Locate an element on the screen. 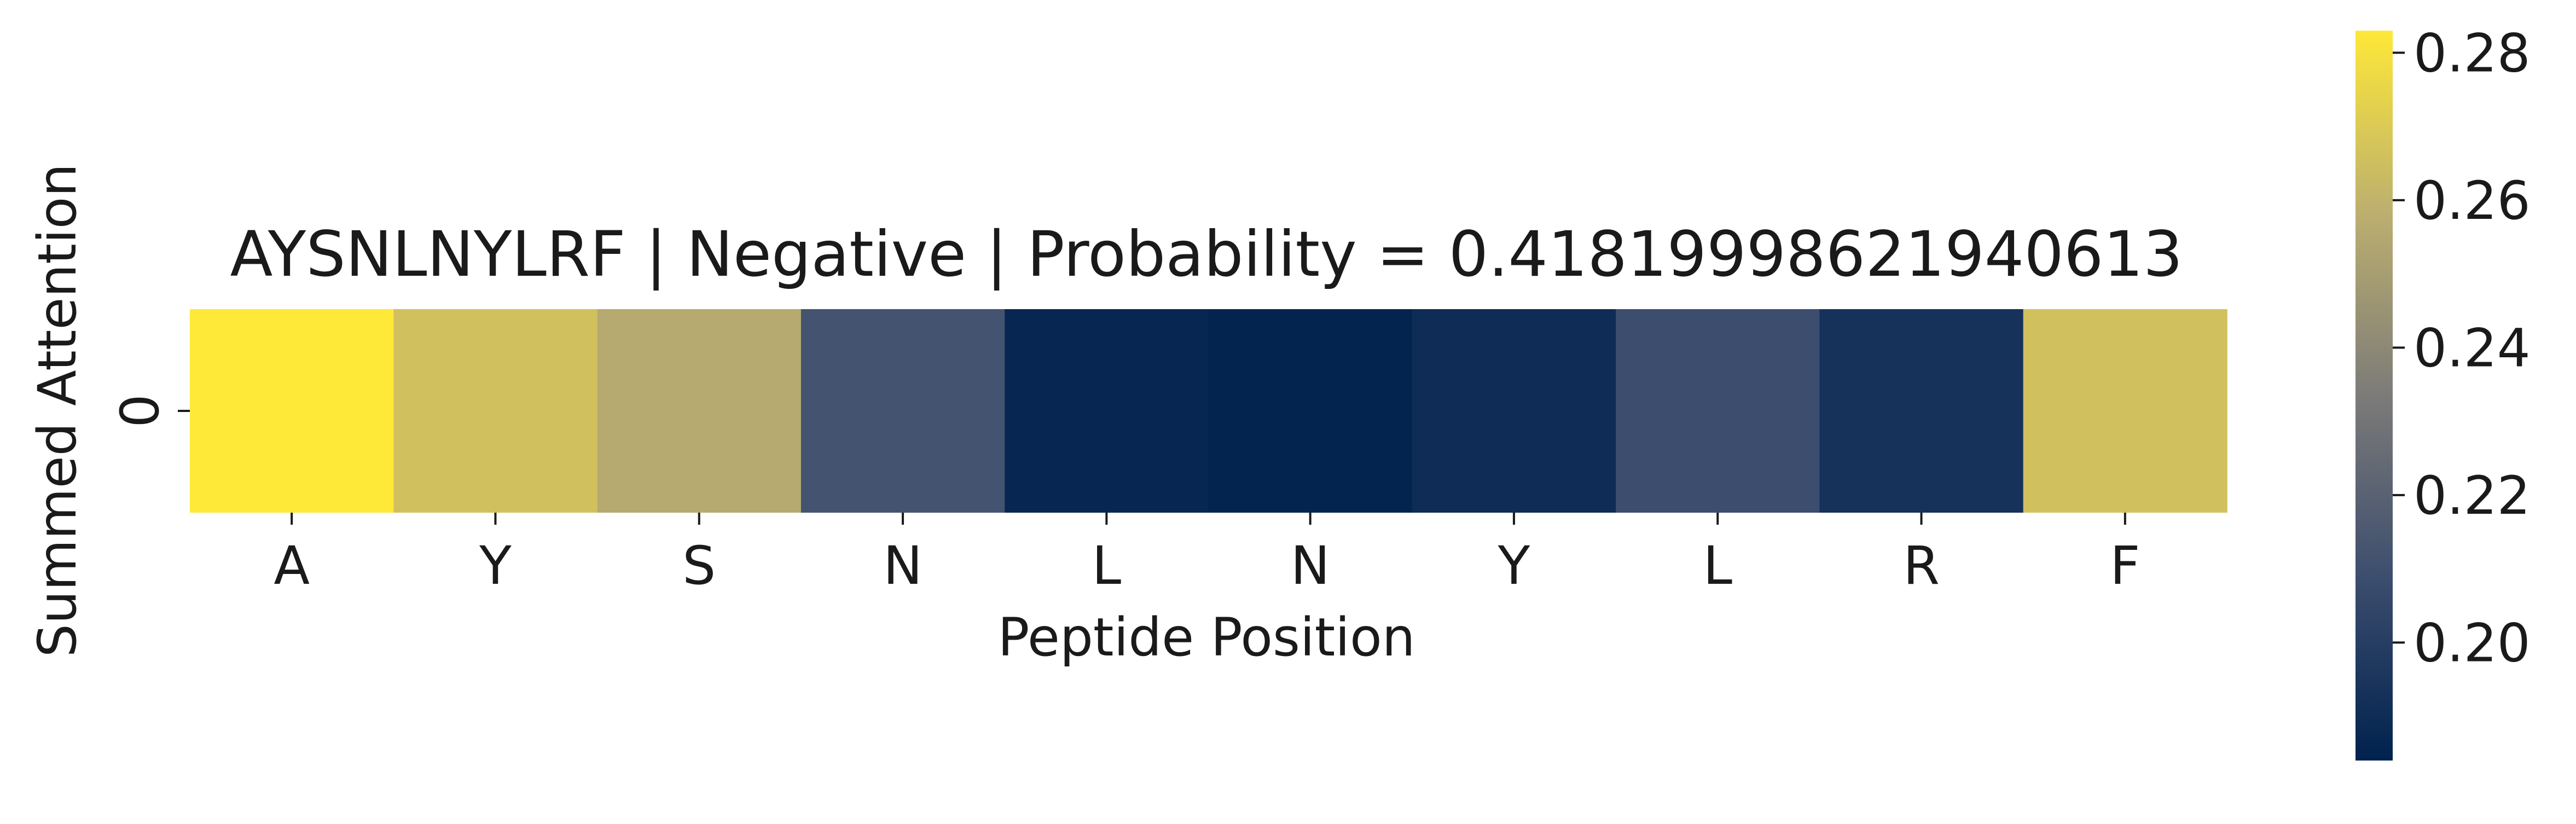  colorbar-tick-label-1: 0.22 is located at coordinates (2472, 495).